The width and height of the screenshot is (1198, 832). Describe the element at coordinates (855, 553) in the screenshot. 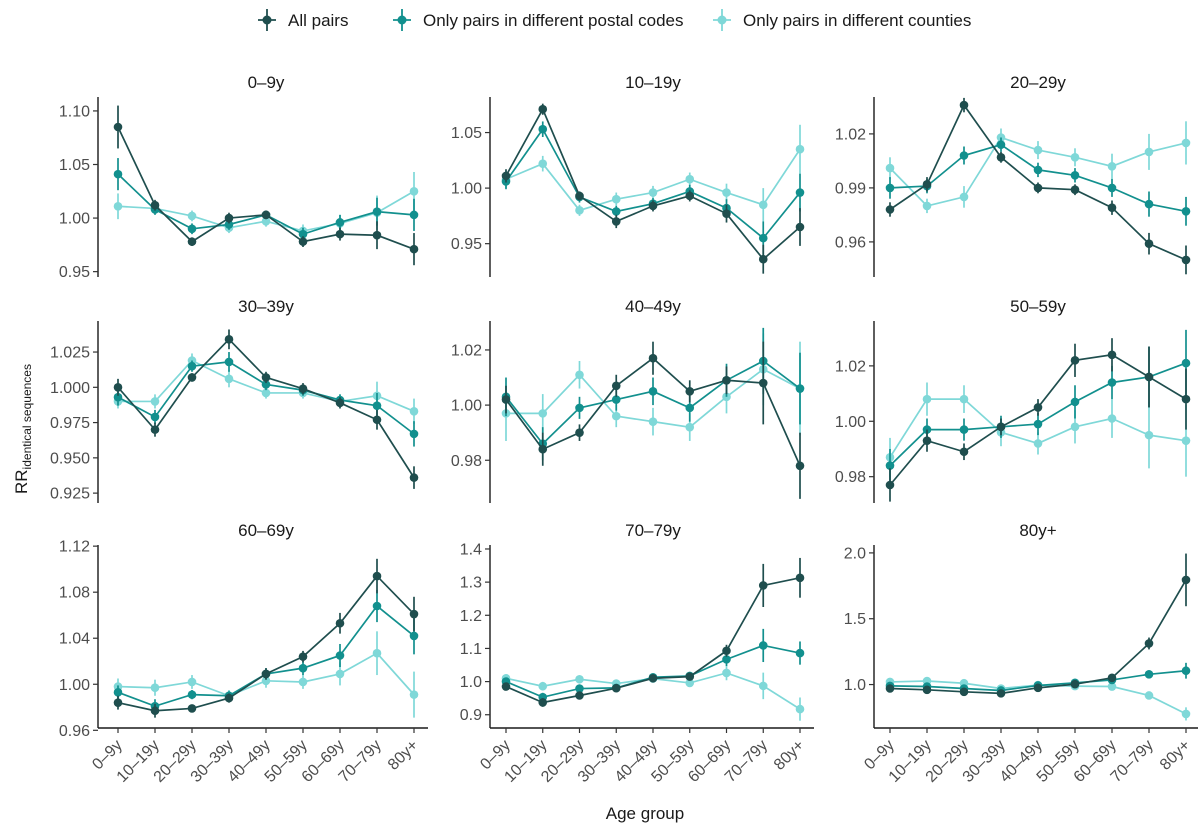

I see `y-tick-label: 2.0` at that location.